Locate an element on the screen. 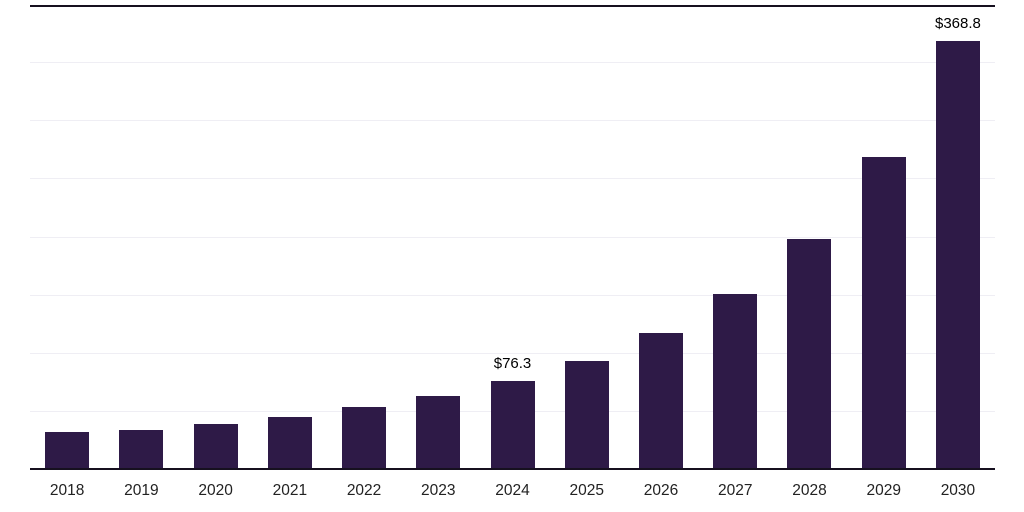 Image resolution: width=1024 pixels, height=512 pixels. bar-2019 is located at coordinates (141, 450).